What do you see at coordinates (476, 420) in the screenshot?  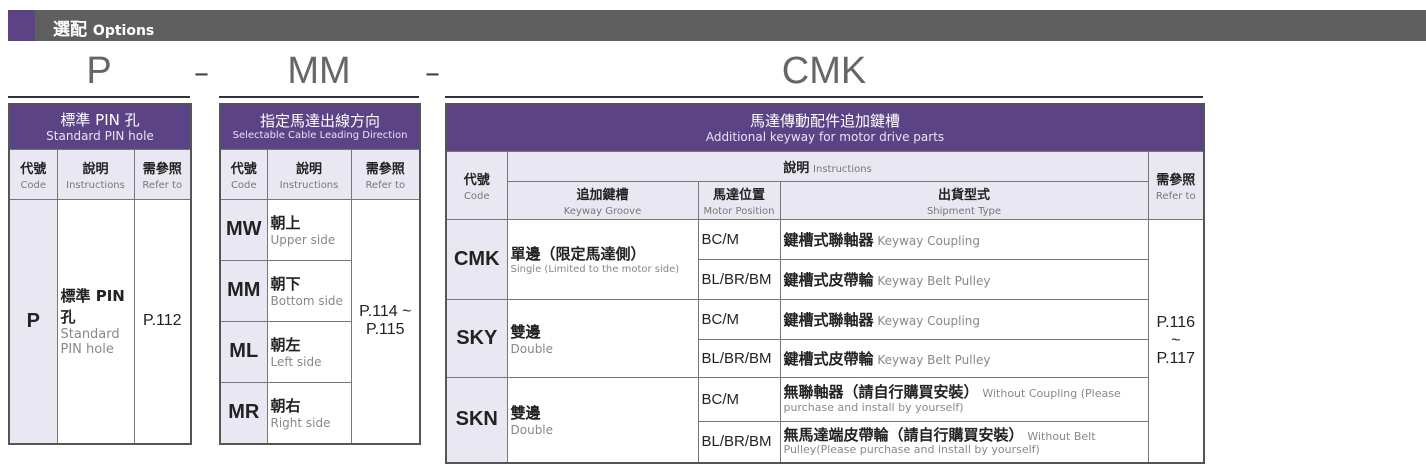 I see `code-cell: SKN` at bounding box center [476, 420].